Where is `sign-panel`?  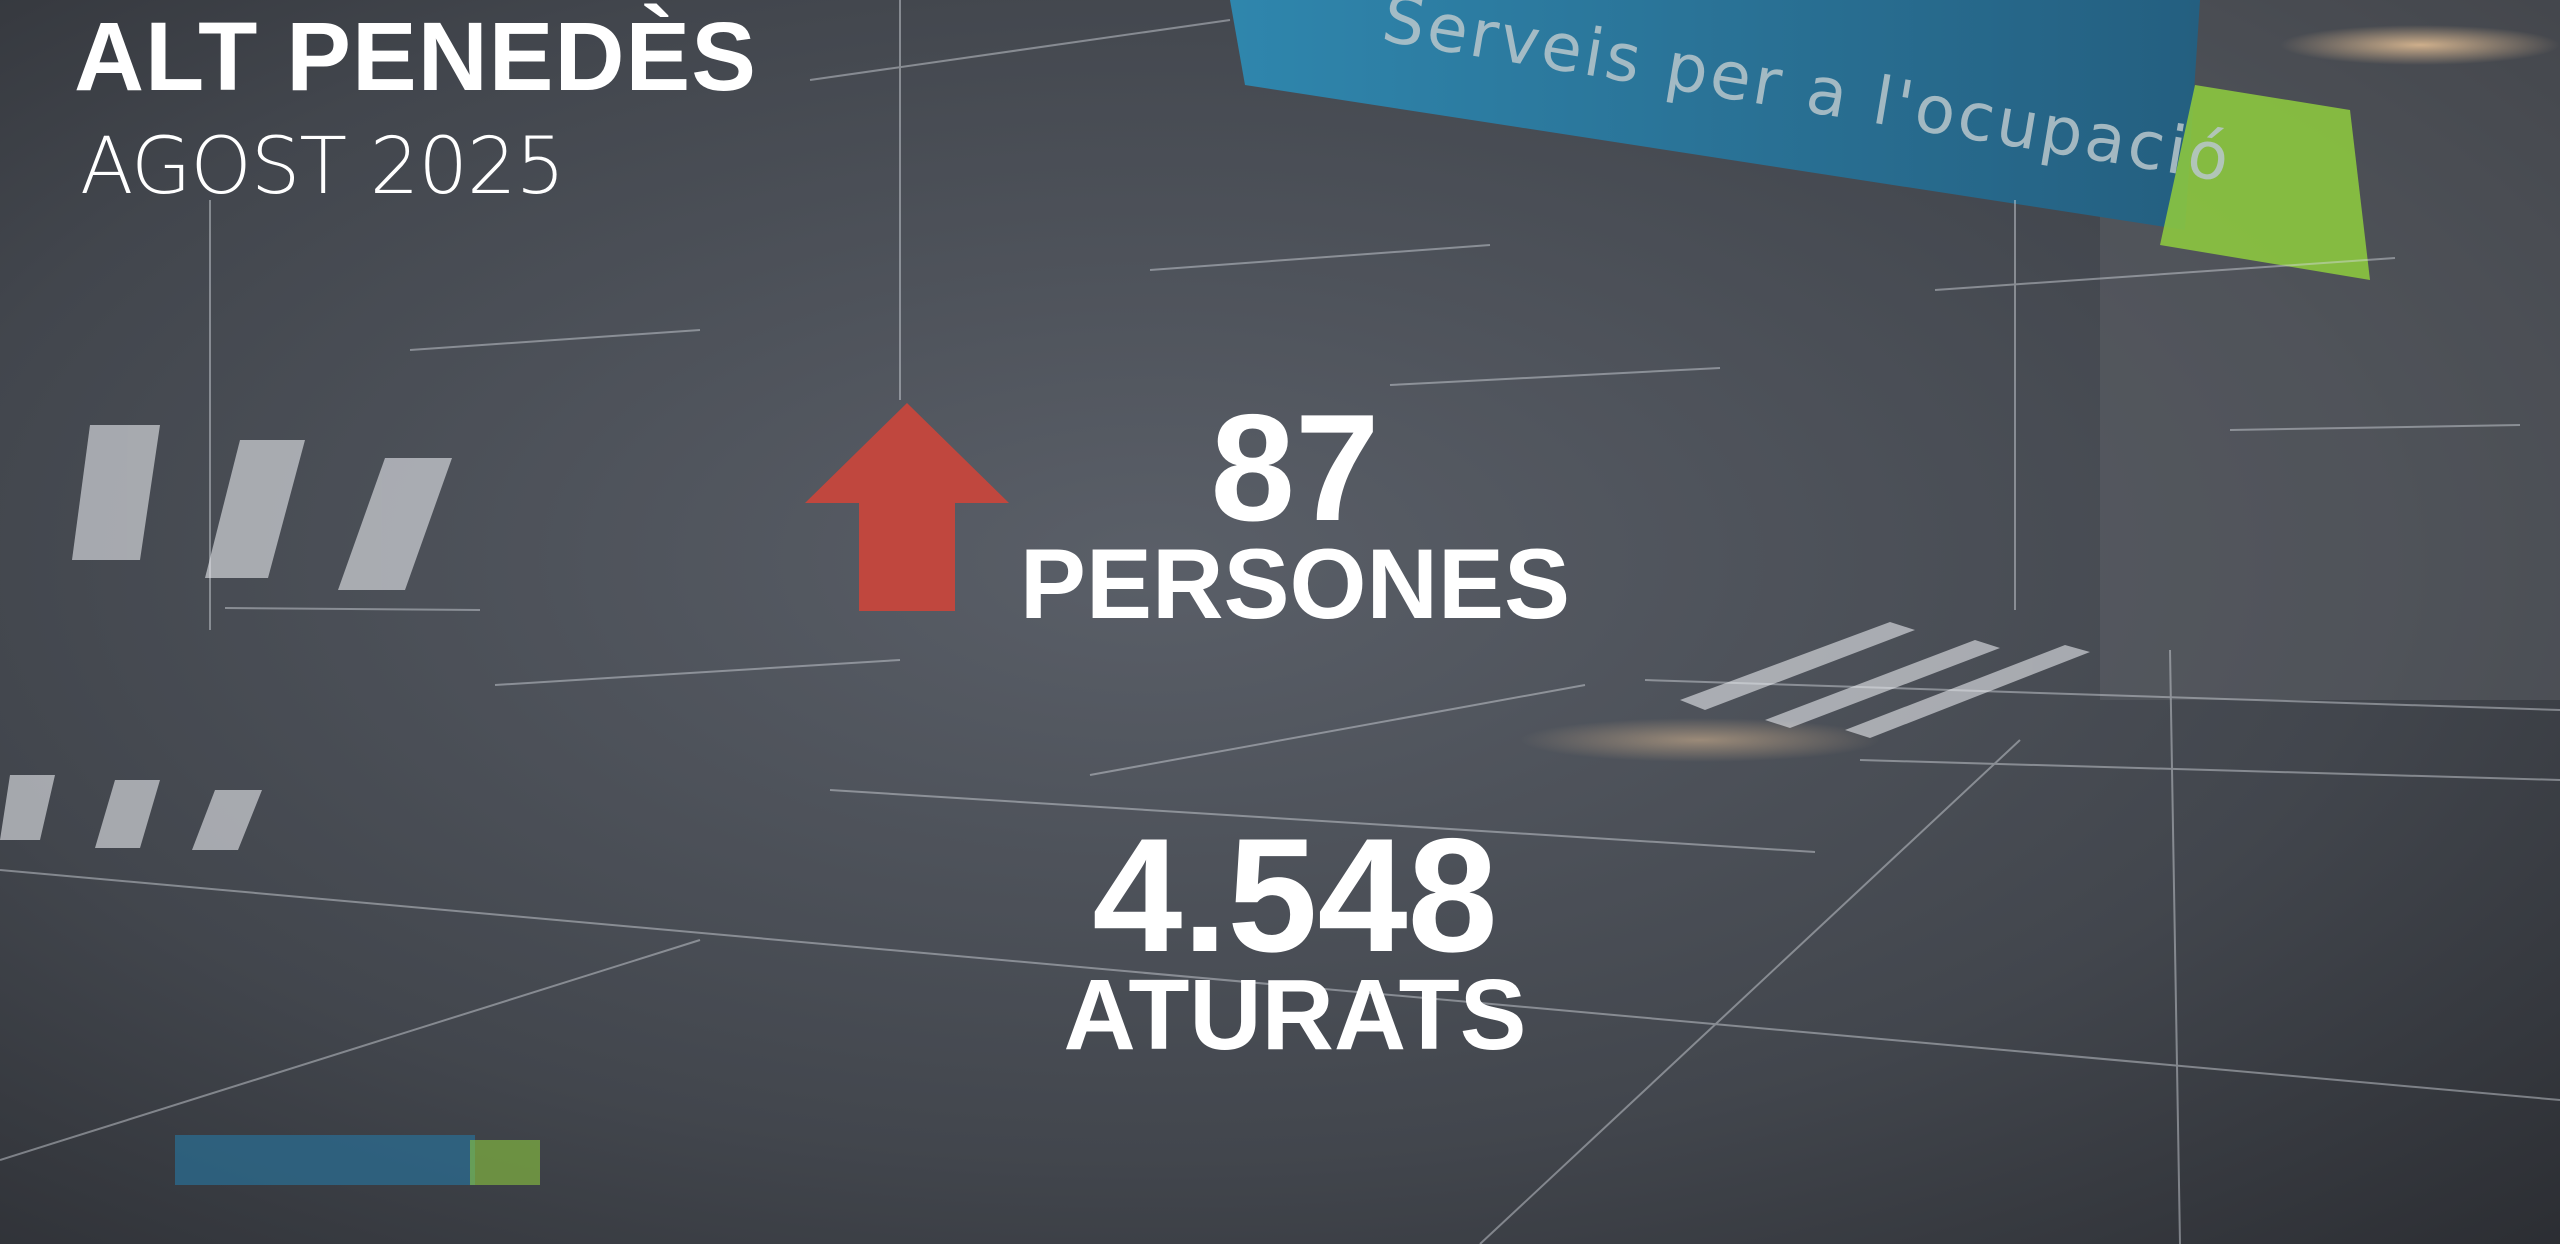 sign-panel is located at coordinates (1715, 115).